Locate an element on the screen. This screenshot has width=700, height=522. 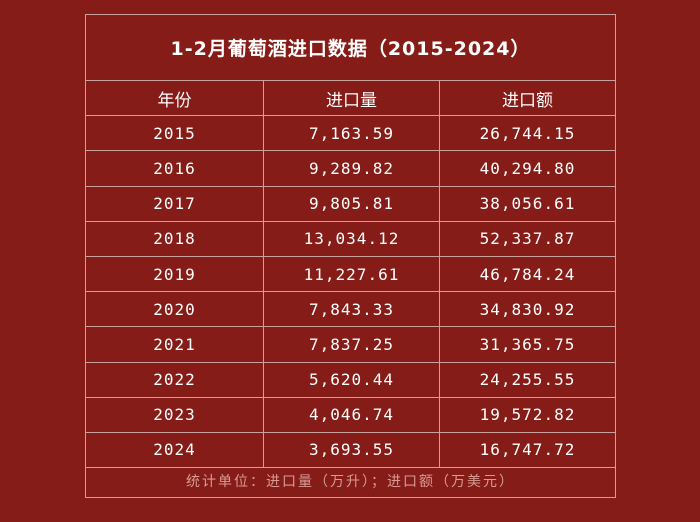
value-cell: 40,294.80 is located at coordinates (527, 169).